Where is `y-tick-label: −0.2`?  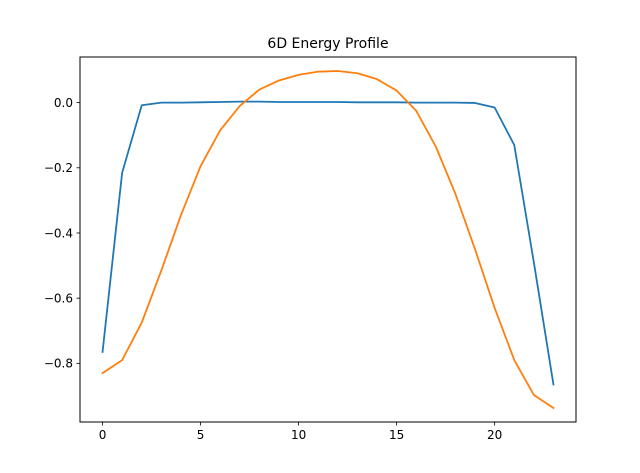
y-tick-label: −0.2 is located at coordinates (58, 168).